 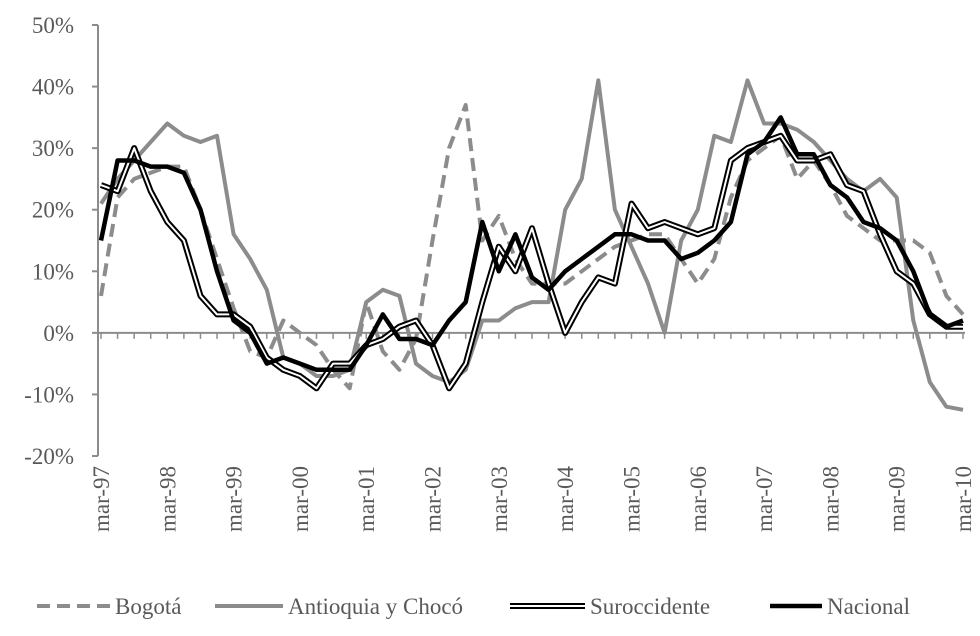 What do you see at coordinates (49, 456) in the screenshot?
I see `y-tick-label: -20%` at bounding box center [49, 456].